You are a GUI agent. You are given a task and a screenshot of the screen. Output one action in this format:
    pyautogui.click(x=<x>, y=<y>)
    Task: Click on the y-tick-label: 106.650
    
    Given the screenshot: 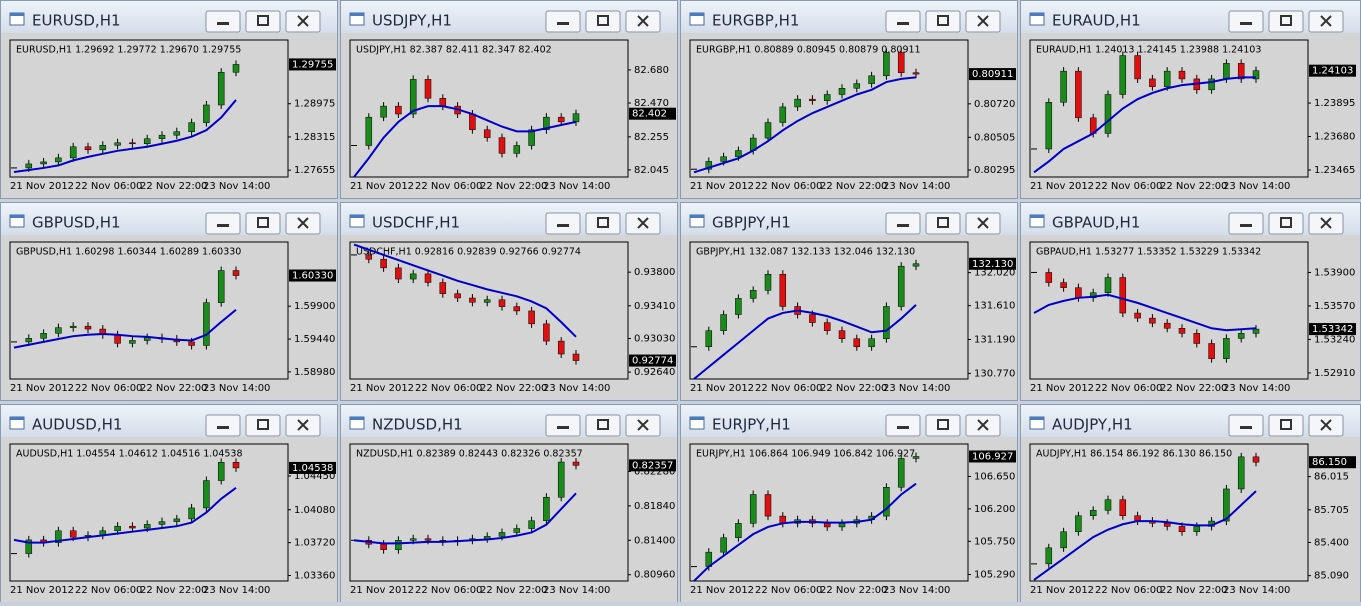 What is the action you would take?
    pyautogui.click(x=994, y=476)
    